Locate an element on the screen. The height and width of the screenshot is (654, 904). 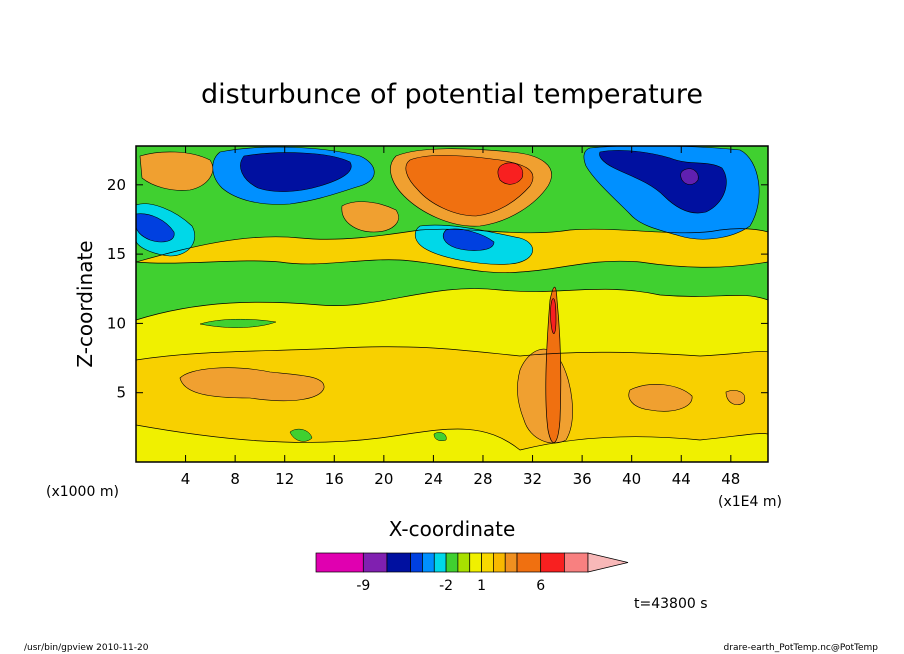
colorbar-arrow is located at coordinates (608, 562).